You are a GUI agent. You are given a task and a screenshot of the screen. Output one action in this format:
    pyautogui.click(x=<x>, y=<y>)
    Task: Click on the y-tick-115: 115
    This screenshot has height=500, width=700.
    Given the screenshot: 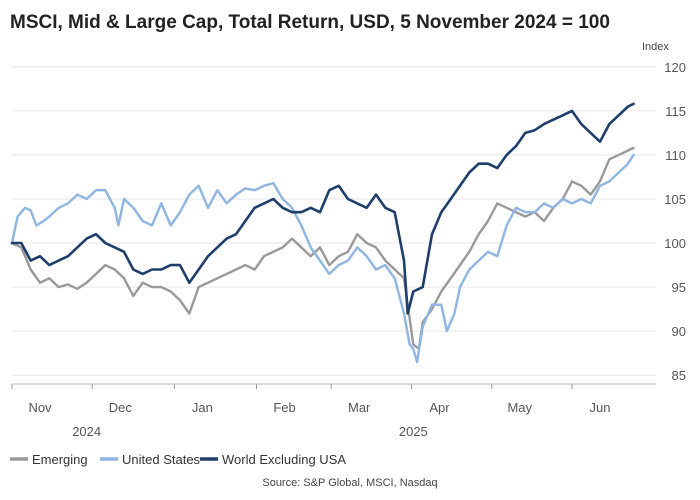 What is the action you would take?
    pyautogui.click(x=675, y=111)
    